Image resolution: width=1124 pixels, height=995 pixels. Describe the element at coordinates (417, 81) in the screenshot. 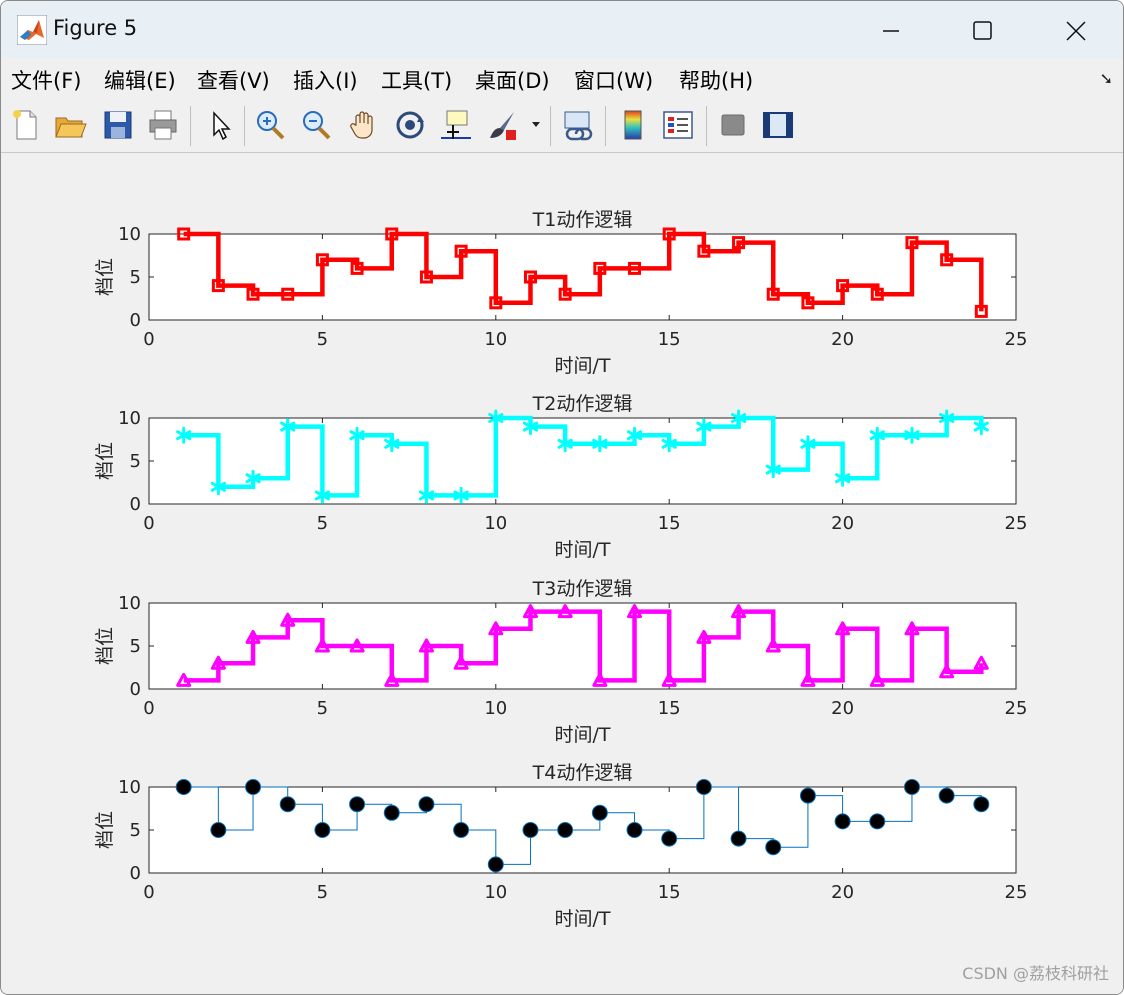

I see `menu-tools: 工具(T)` at that location.